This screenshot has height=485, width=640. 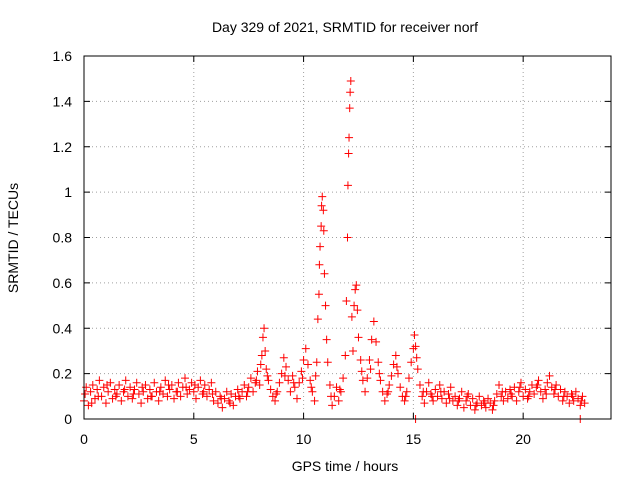 What do you see at coordinates (345, 466) in the screenshot?
I see `x-axis-label: GPS time / hours` at bounding box center [345, 466].